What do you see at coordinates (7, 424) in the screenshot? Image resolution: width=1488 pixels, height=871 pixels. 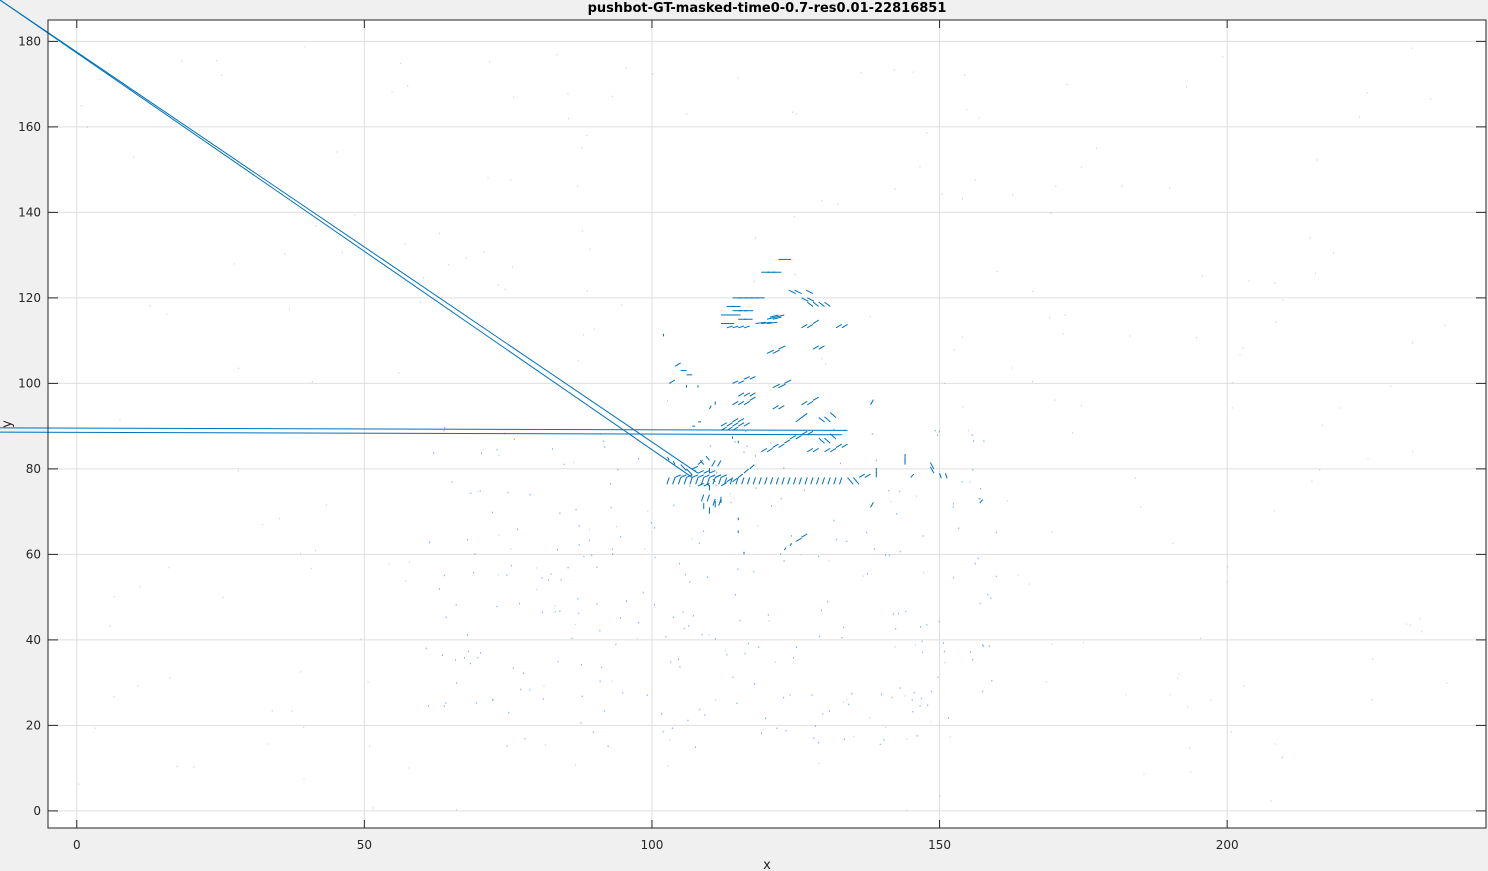 I see `y-axis-label: y` at bounding box center [7, 424].